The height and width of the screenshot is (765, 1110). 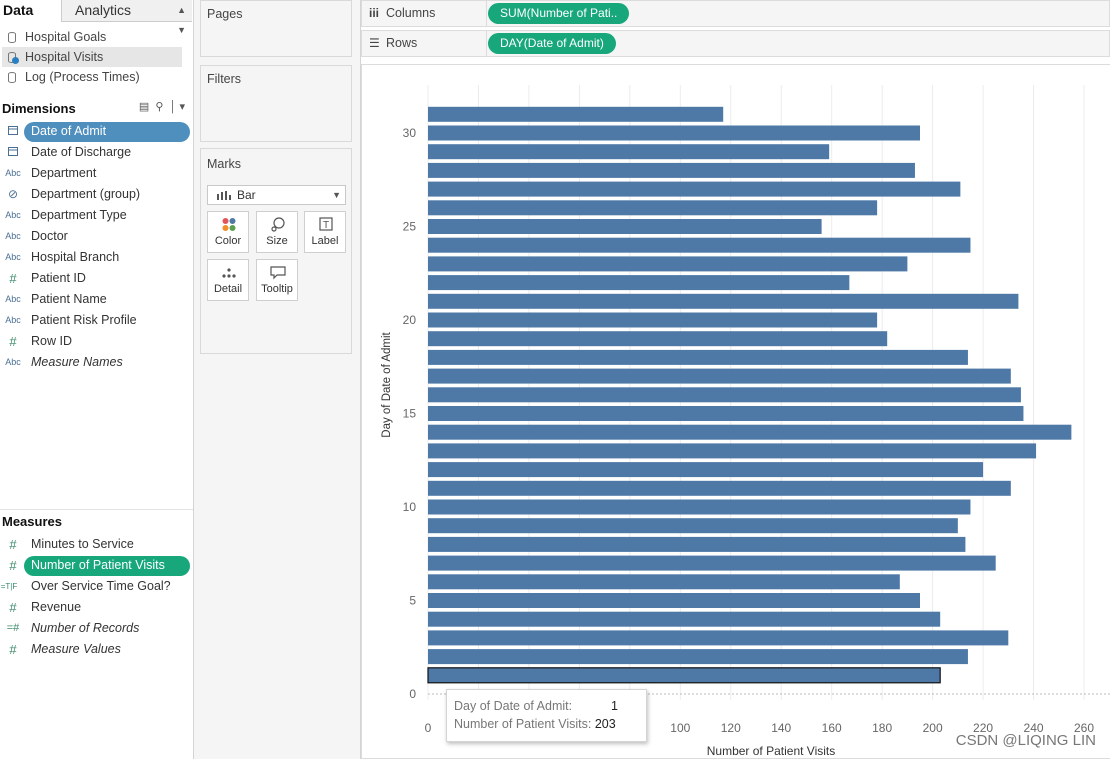 I want to click on mark-type-dropdown: Bar ▼, so click(x=276, y=195).